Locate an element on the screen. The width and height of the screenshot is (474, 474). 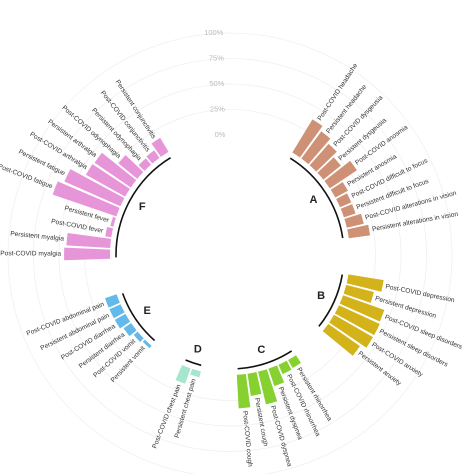
bar-label-F-7: Post-COVID arthralgia is located at coordinates (59, 151).